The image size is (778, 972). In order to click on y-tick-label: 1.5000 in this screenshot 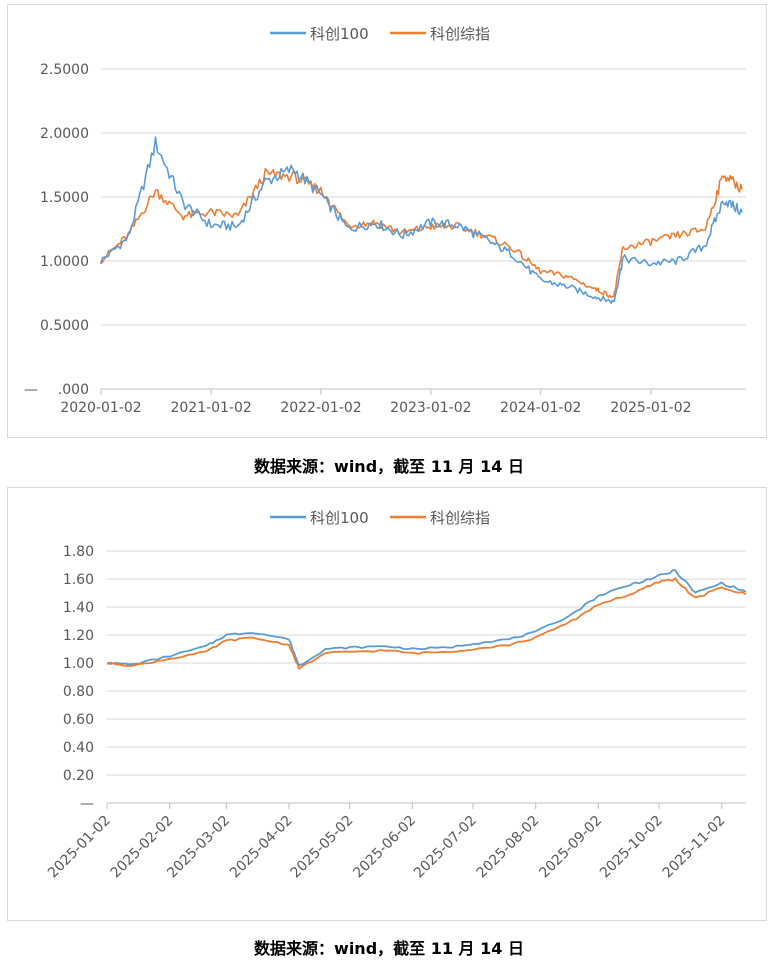, I will do `click(64, 198)`.